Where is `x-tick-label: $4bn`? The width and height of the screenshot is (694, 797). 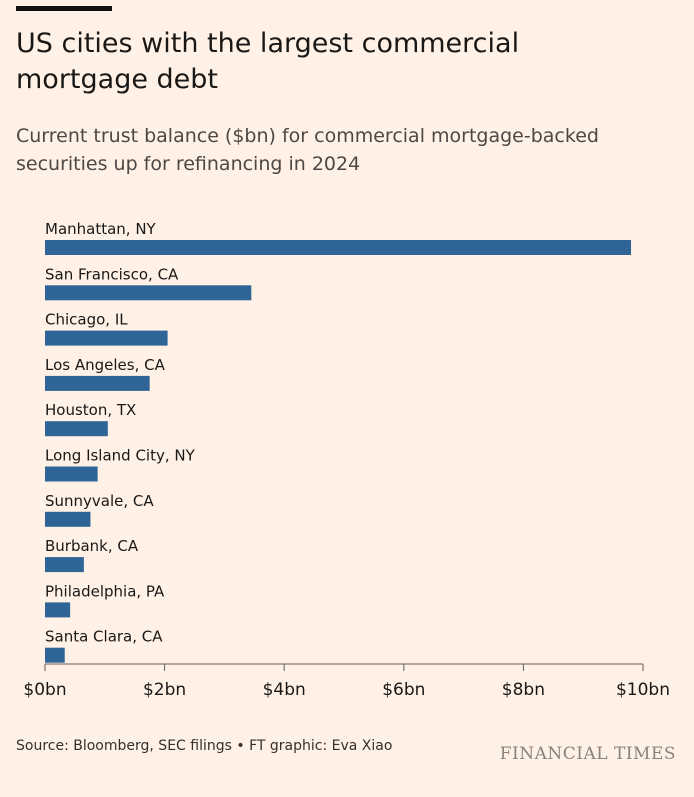 x-tick-label: $4bn is located at coordinates (284, 690).